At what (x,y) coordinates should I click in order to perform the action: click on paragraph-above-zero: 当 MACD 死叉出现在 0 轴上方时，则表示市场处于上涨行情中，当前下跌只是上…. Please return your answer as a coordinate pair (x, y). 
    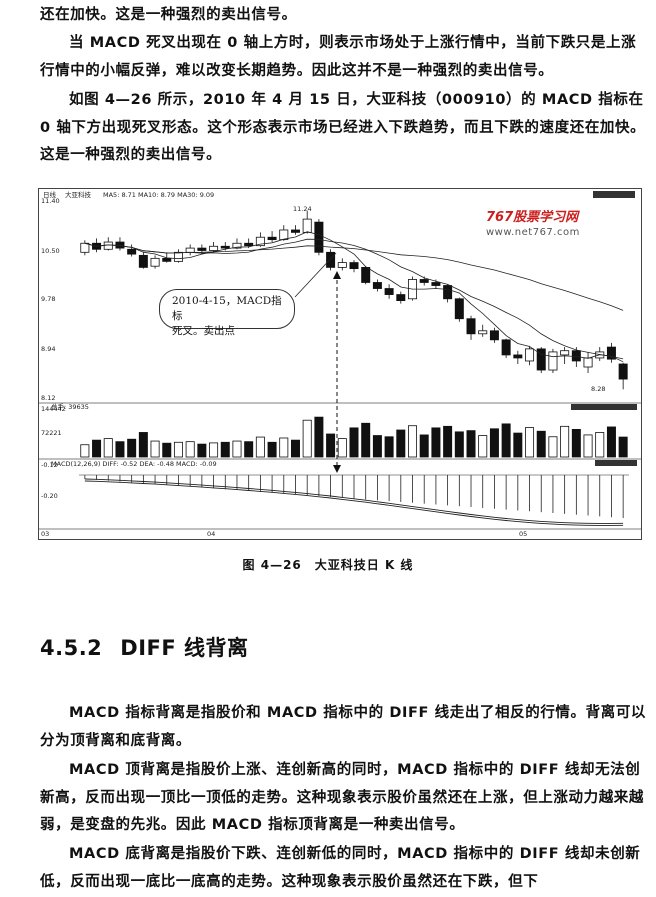
    Looking at the image, I should click on (338, 57).